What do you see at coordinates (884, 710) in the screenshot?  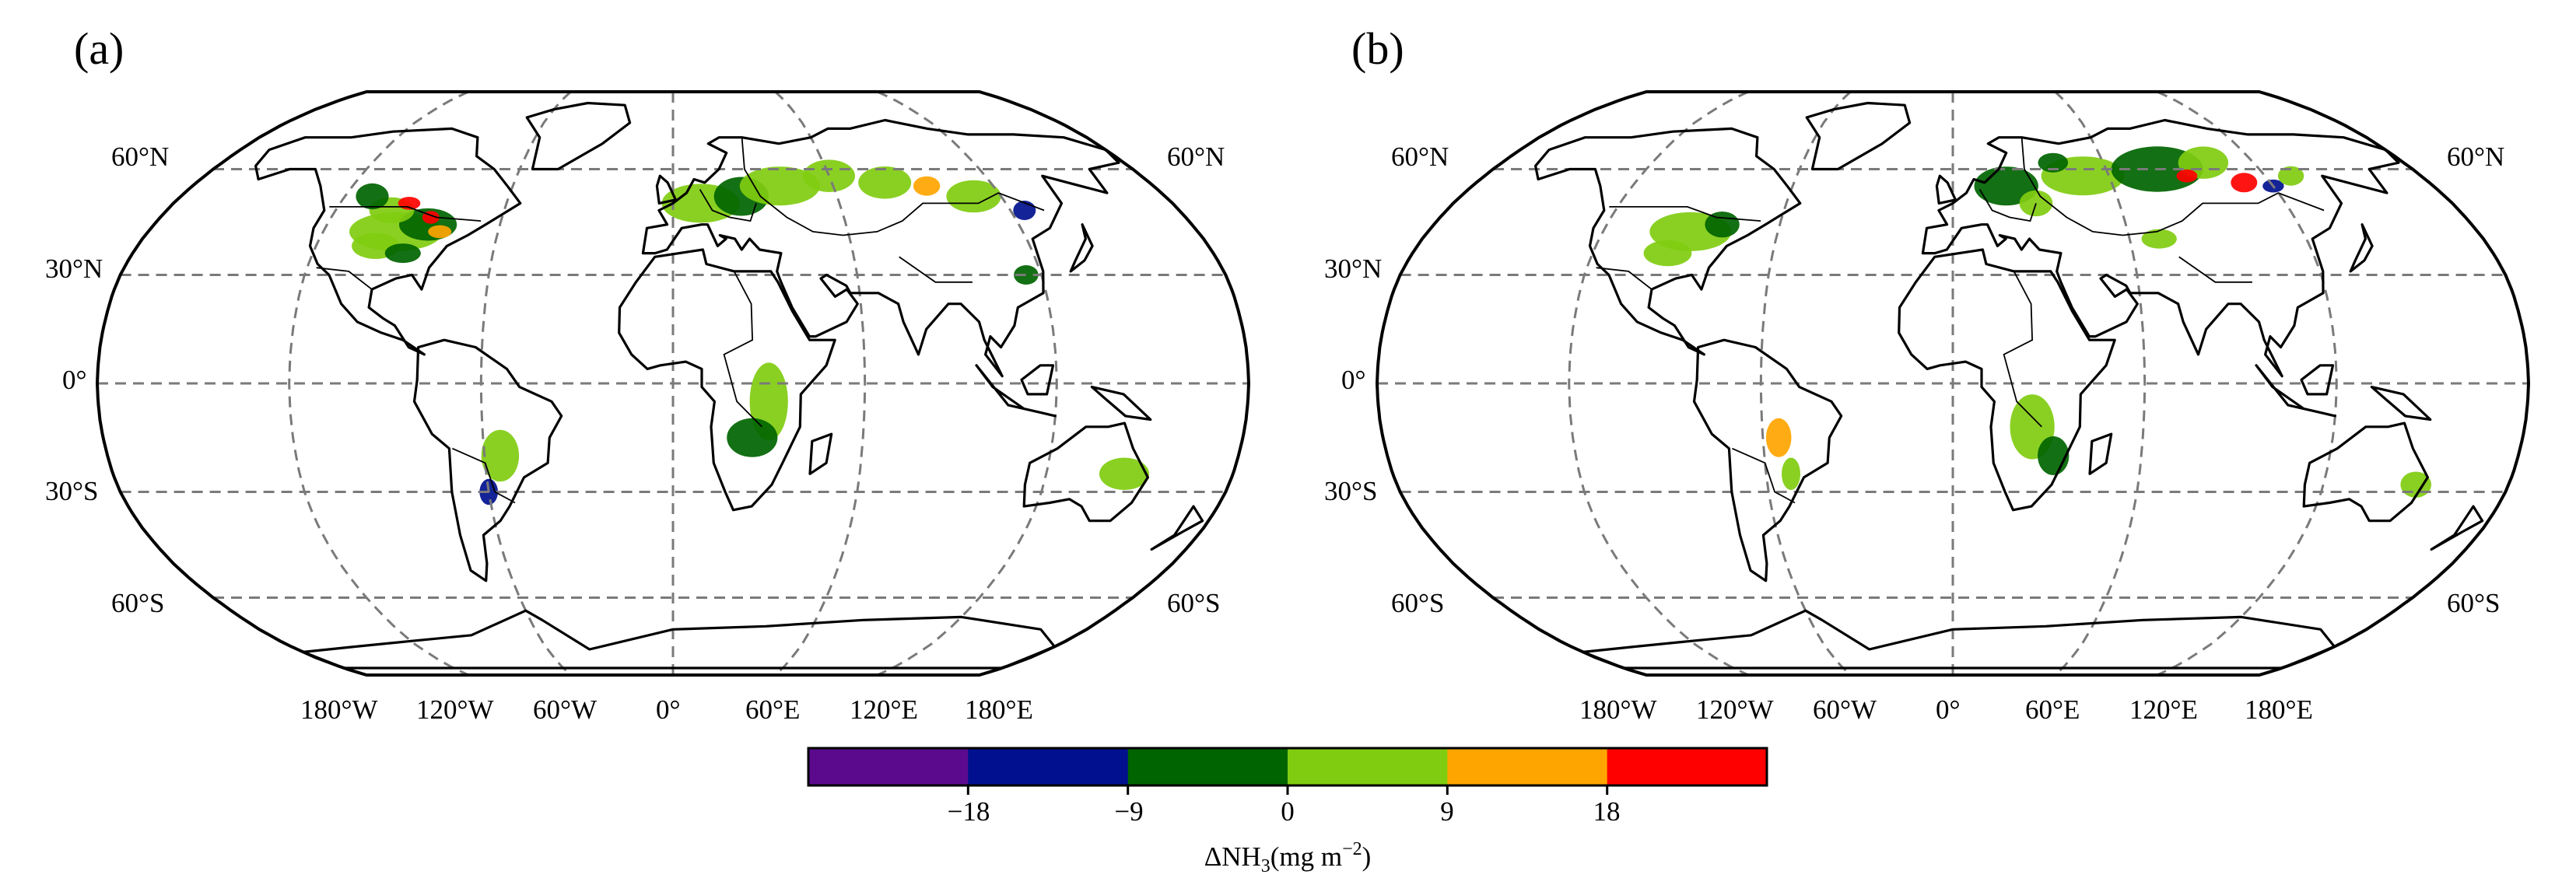 I see `lon-label-120e-a: 120°E` at bounding box center [884, 710].